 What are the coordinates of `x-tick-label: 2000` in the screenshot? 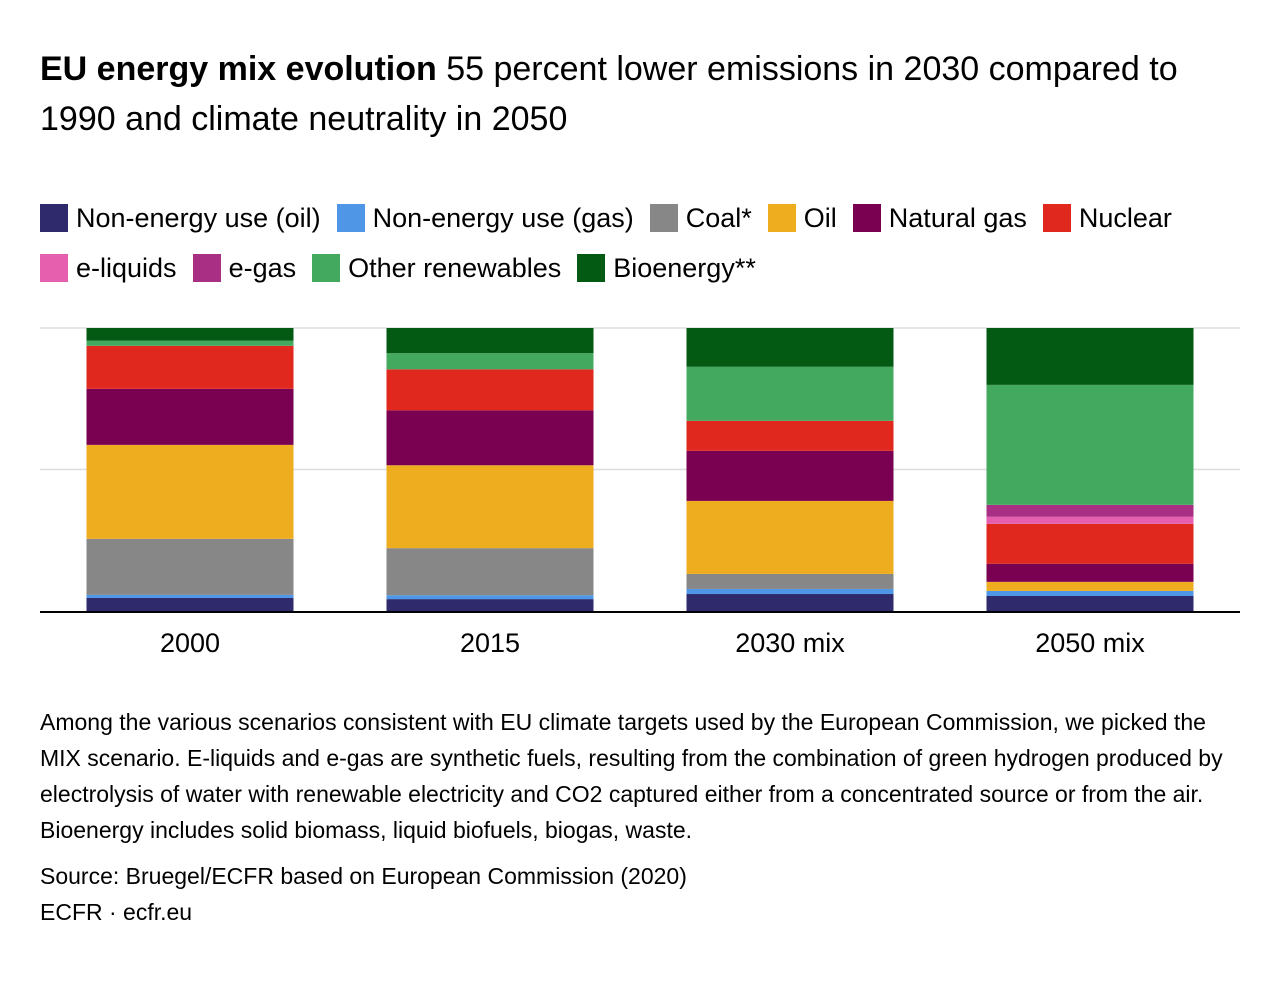 It's located at (190, 643).